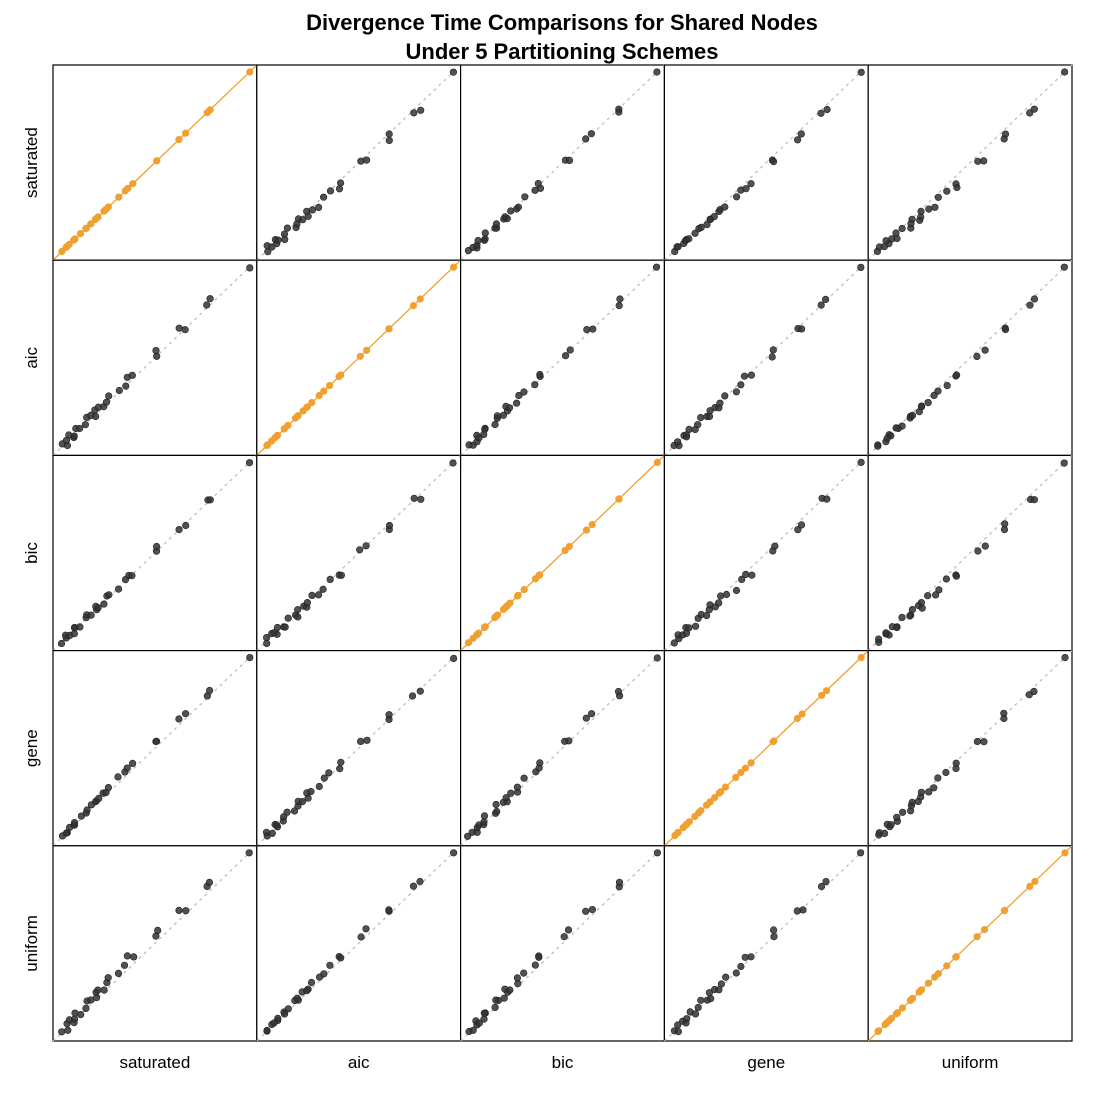 Image resolution: width=1110 pixels, height=1095 pixels. I want to click on row-label-uniform: uniform, so click(31, 943).